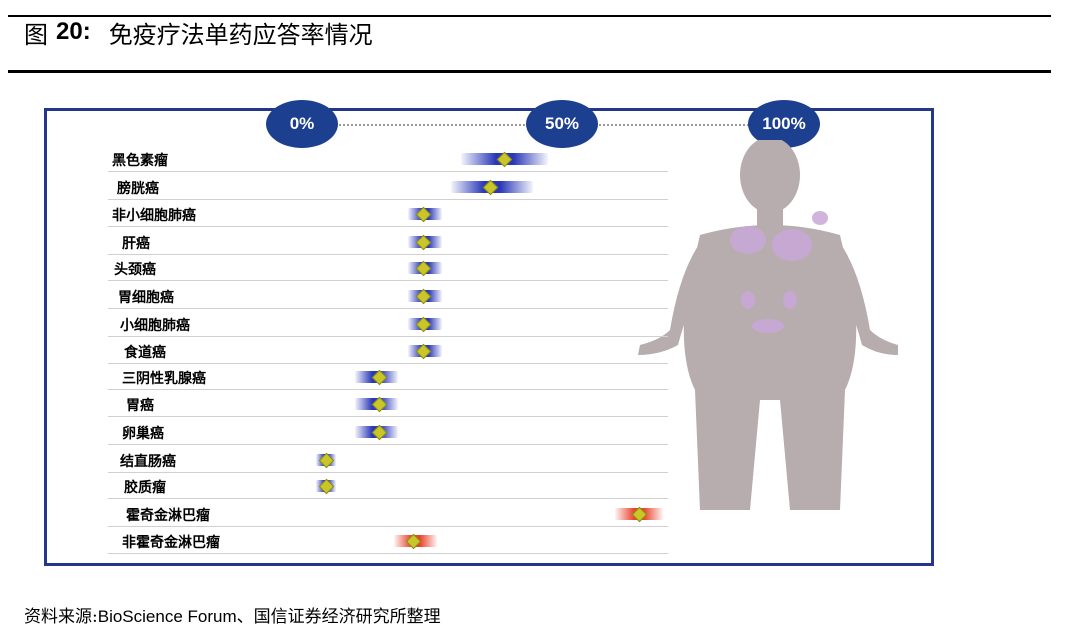 The width and height of the screenshot is (1069, 640). Describe the element at coordinates (148, 462) in the screenshot. I see `category-label: 结直肠癌` at that location.